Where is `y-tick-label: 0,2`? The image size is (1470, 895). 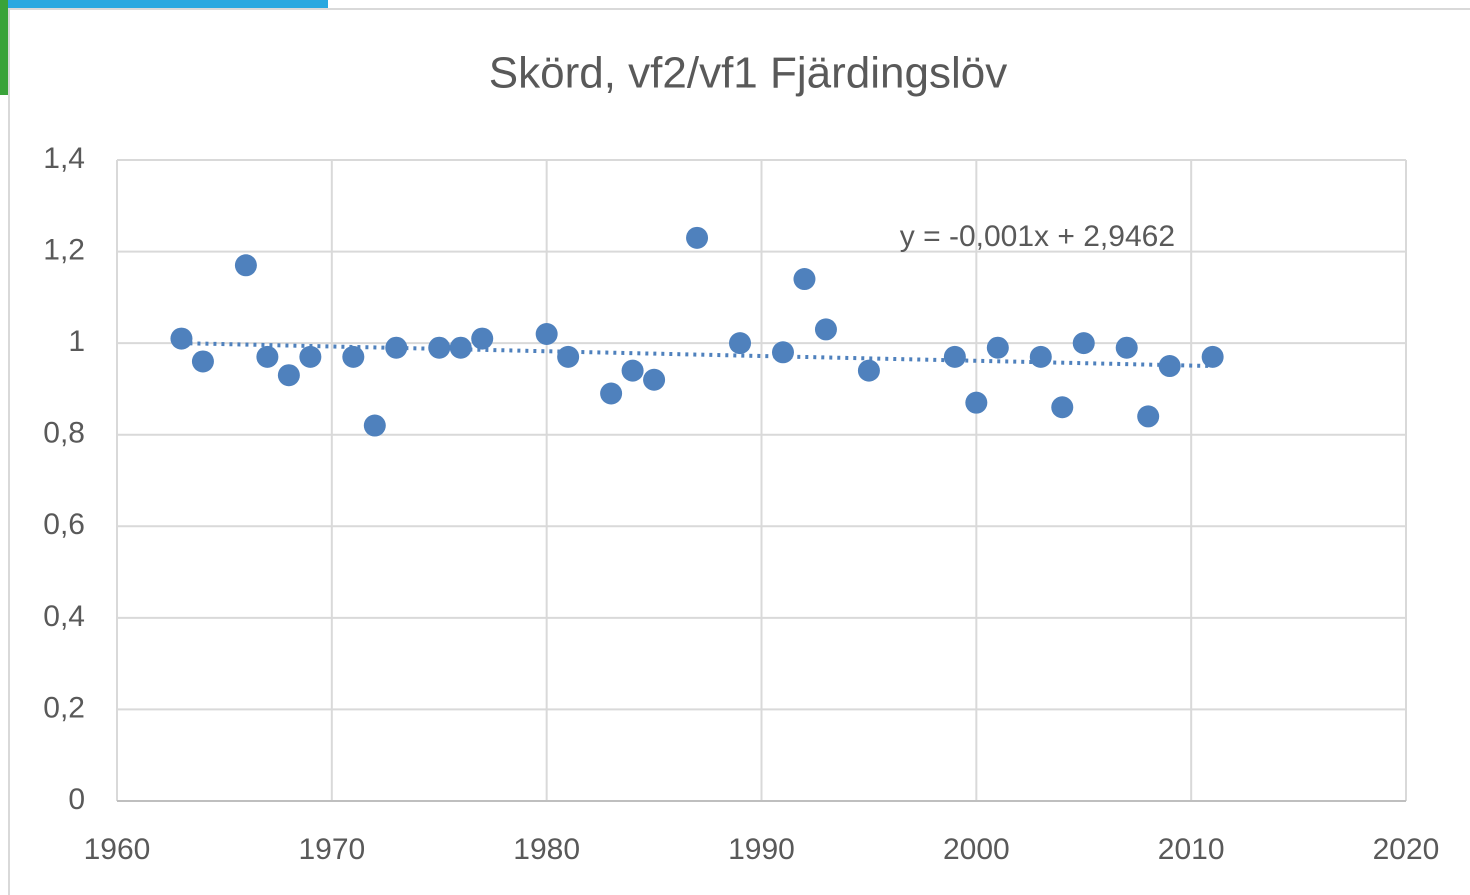 y-tick-label: 0,2 is located at coordinates (64, 707).